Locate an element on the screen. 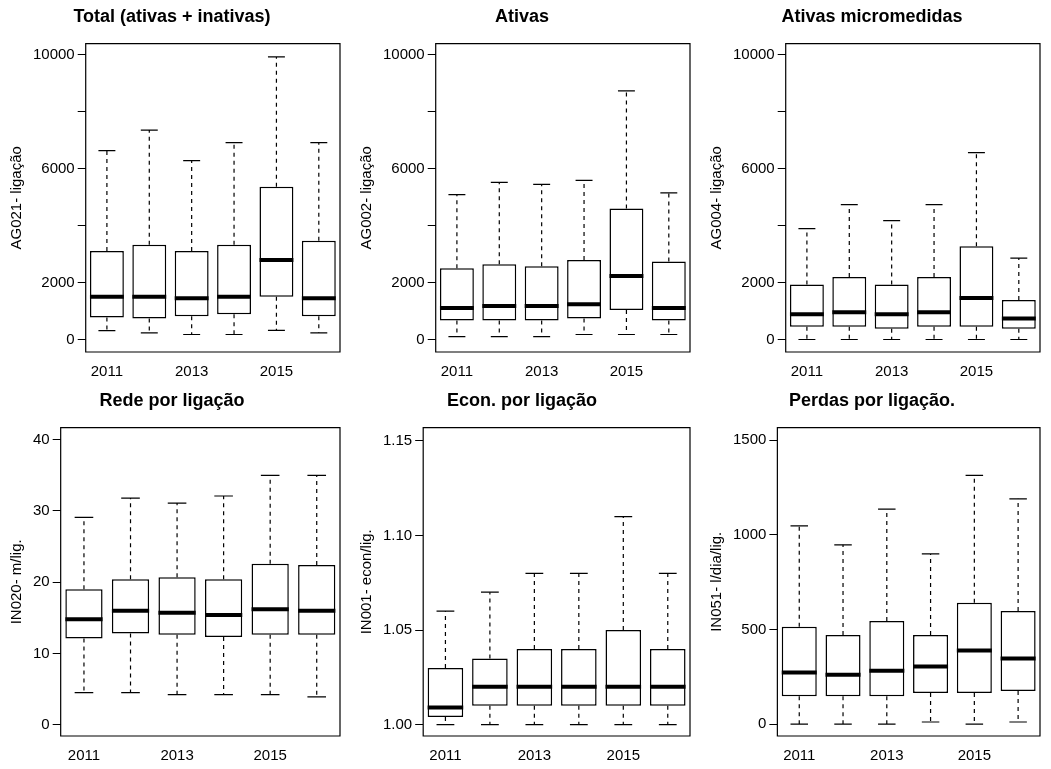 The width and height of the screenshot is (1051, 769). y-tick-label: 1500 is located at coordinates (749, 439).